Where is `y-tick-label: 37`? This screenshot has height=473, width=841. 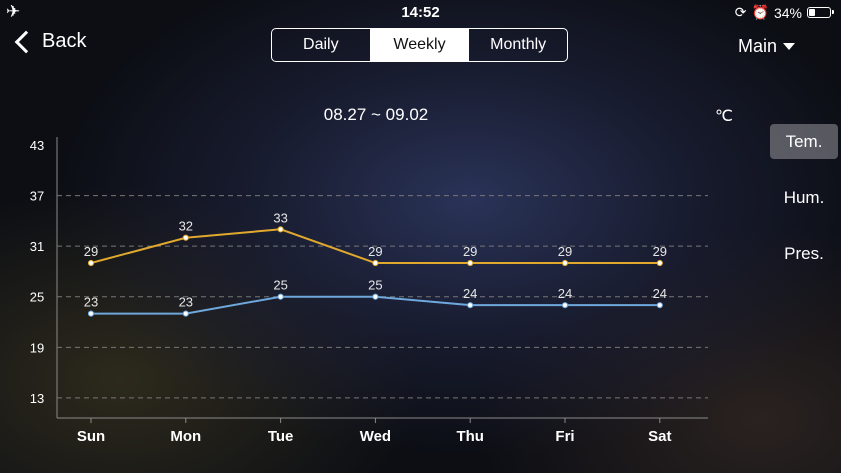
y-tick-label: 37 is located at coordinates (37, 196).